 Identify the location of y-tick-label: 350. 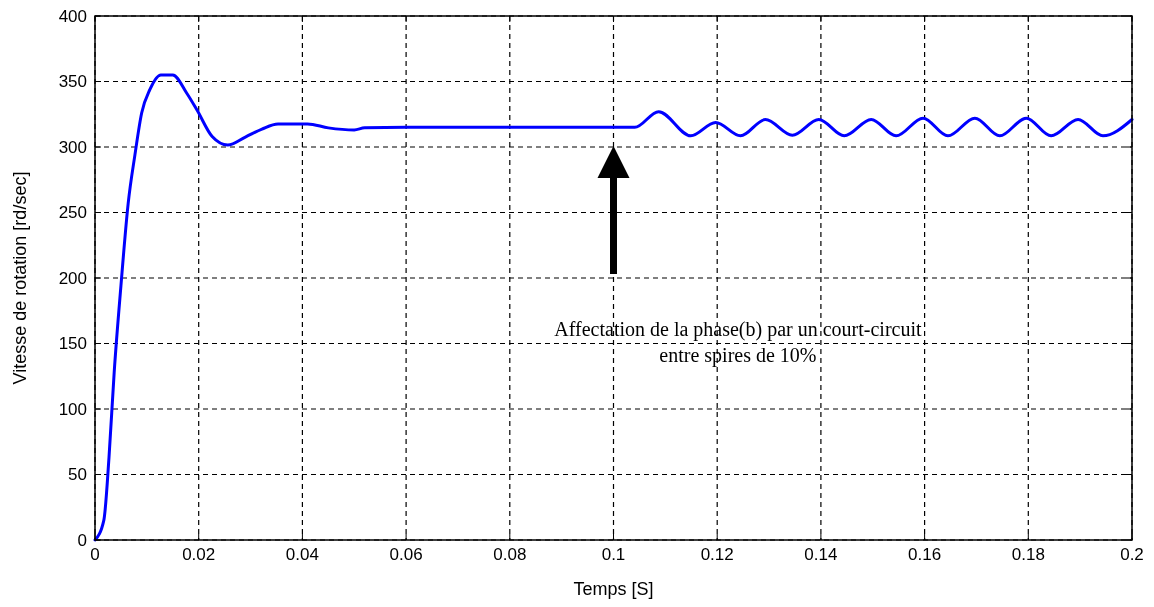
(72, 82).